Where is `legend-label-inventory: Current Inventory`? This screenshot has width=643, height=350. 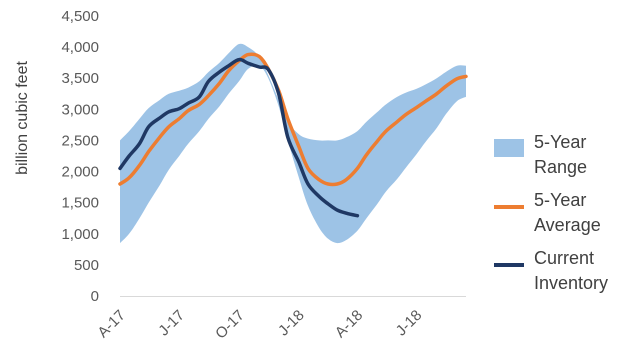 legend-label-inventory: Current Inventory is located at coordinates (571, 270).